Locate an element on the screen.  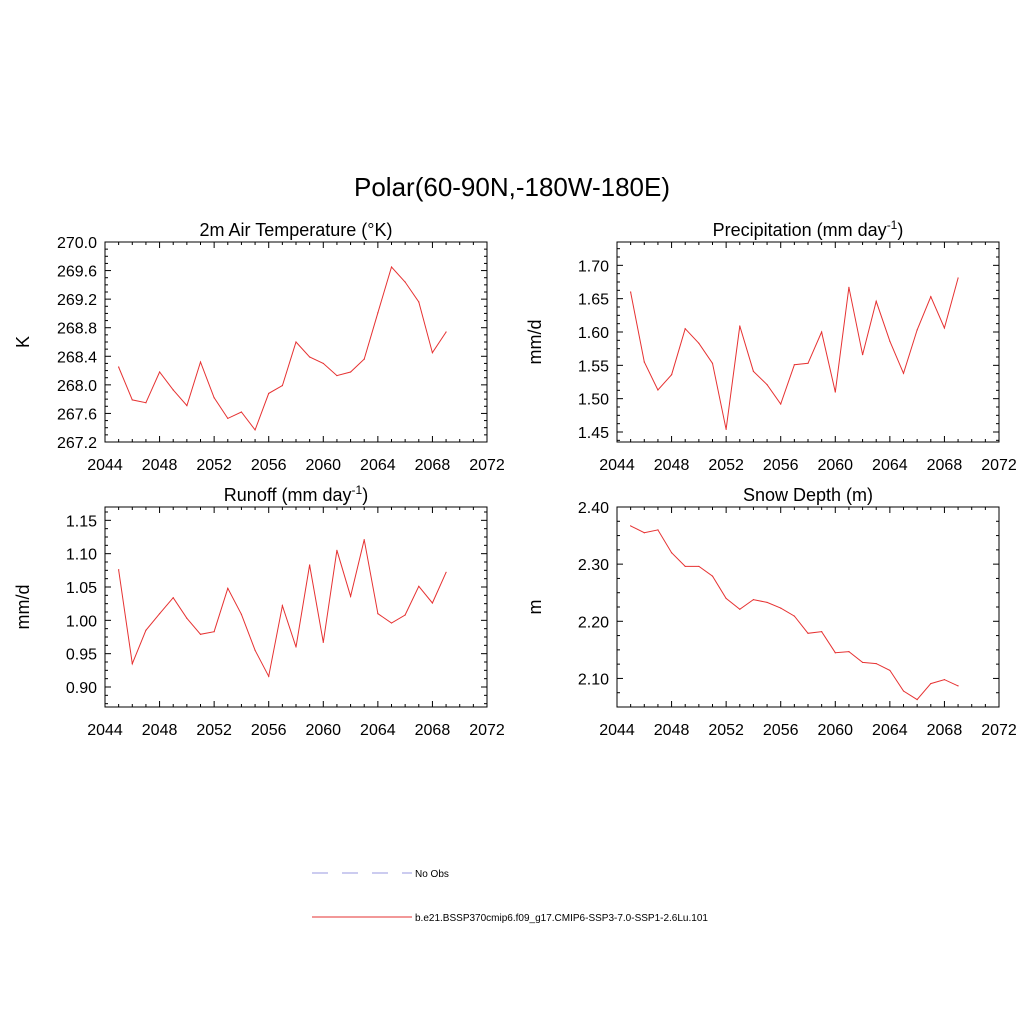
precipitation-frame is located at coordinates (808, 342).